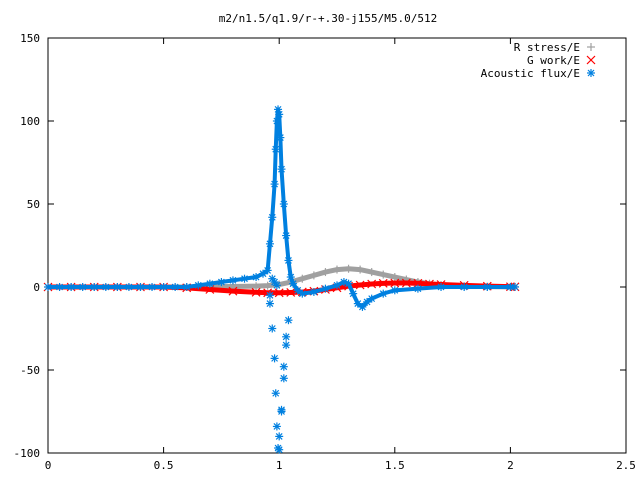  I want to click on x-tick-label: 0, so click(48, 465).